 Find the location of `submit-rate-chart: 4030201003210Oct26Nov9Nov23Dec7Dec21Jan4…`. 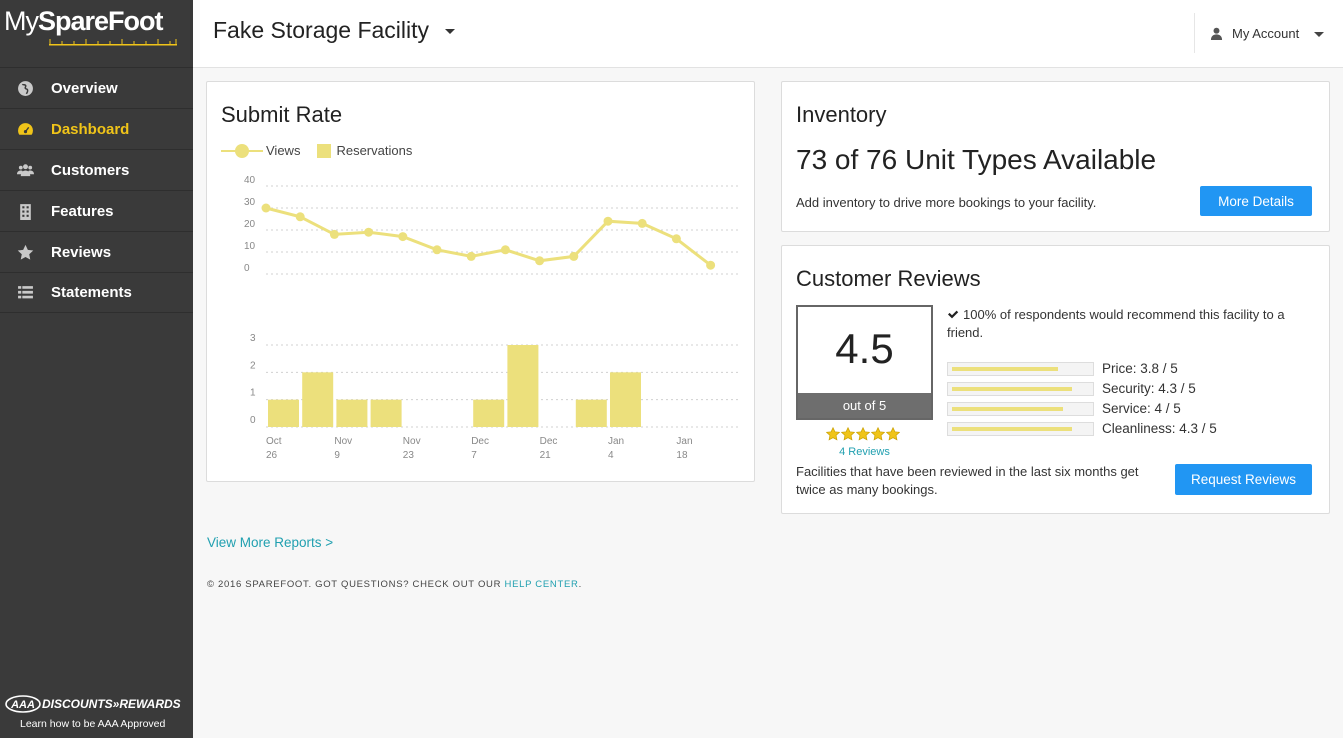

submit-rate-chart: 4030201003210Oct26Nov9Nov23Dec7Dec21Jan4… is located at coordinates (492, 318).